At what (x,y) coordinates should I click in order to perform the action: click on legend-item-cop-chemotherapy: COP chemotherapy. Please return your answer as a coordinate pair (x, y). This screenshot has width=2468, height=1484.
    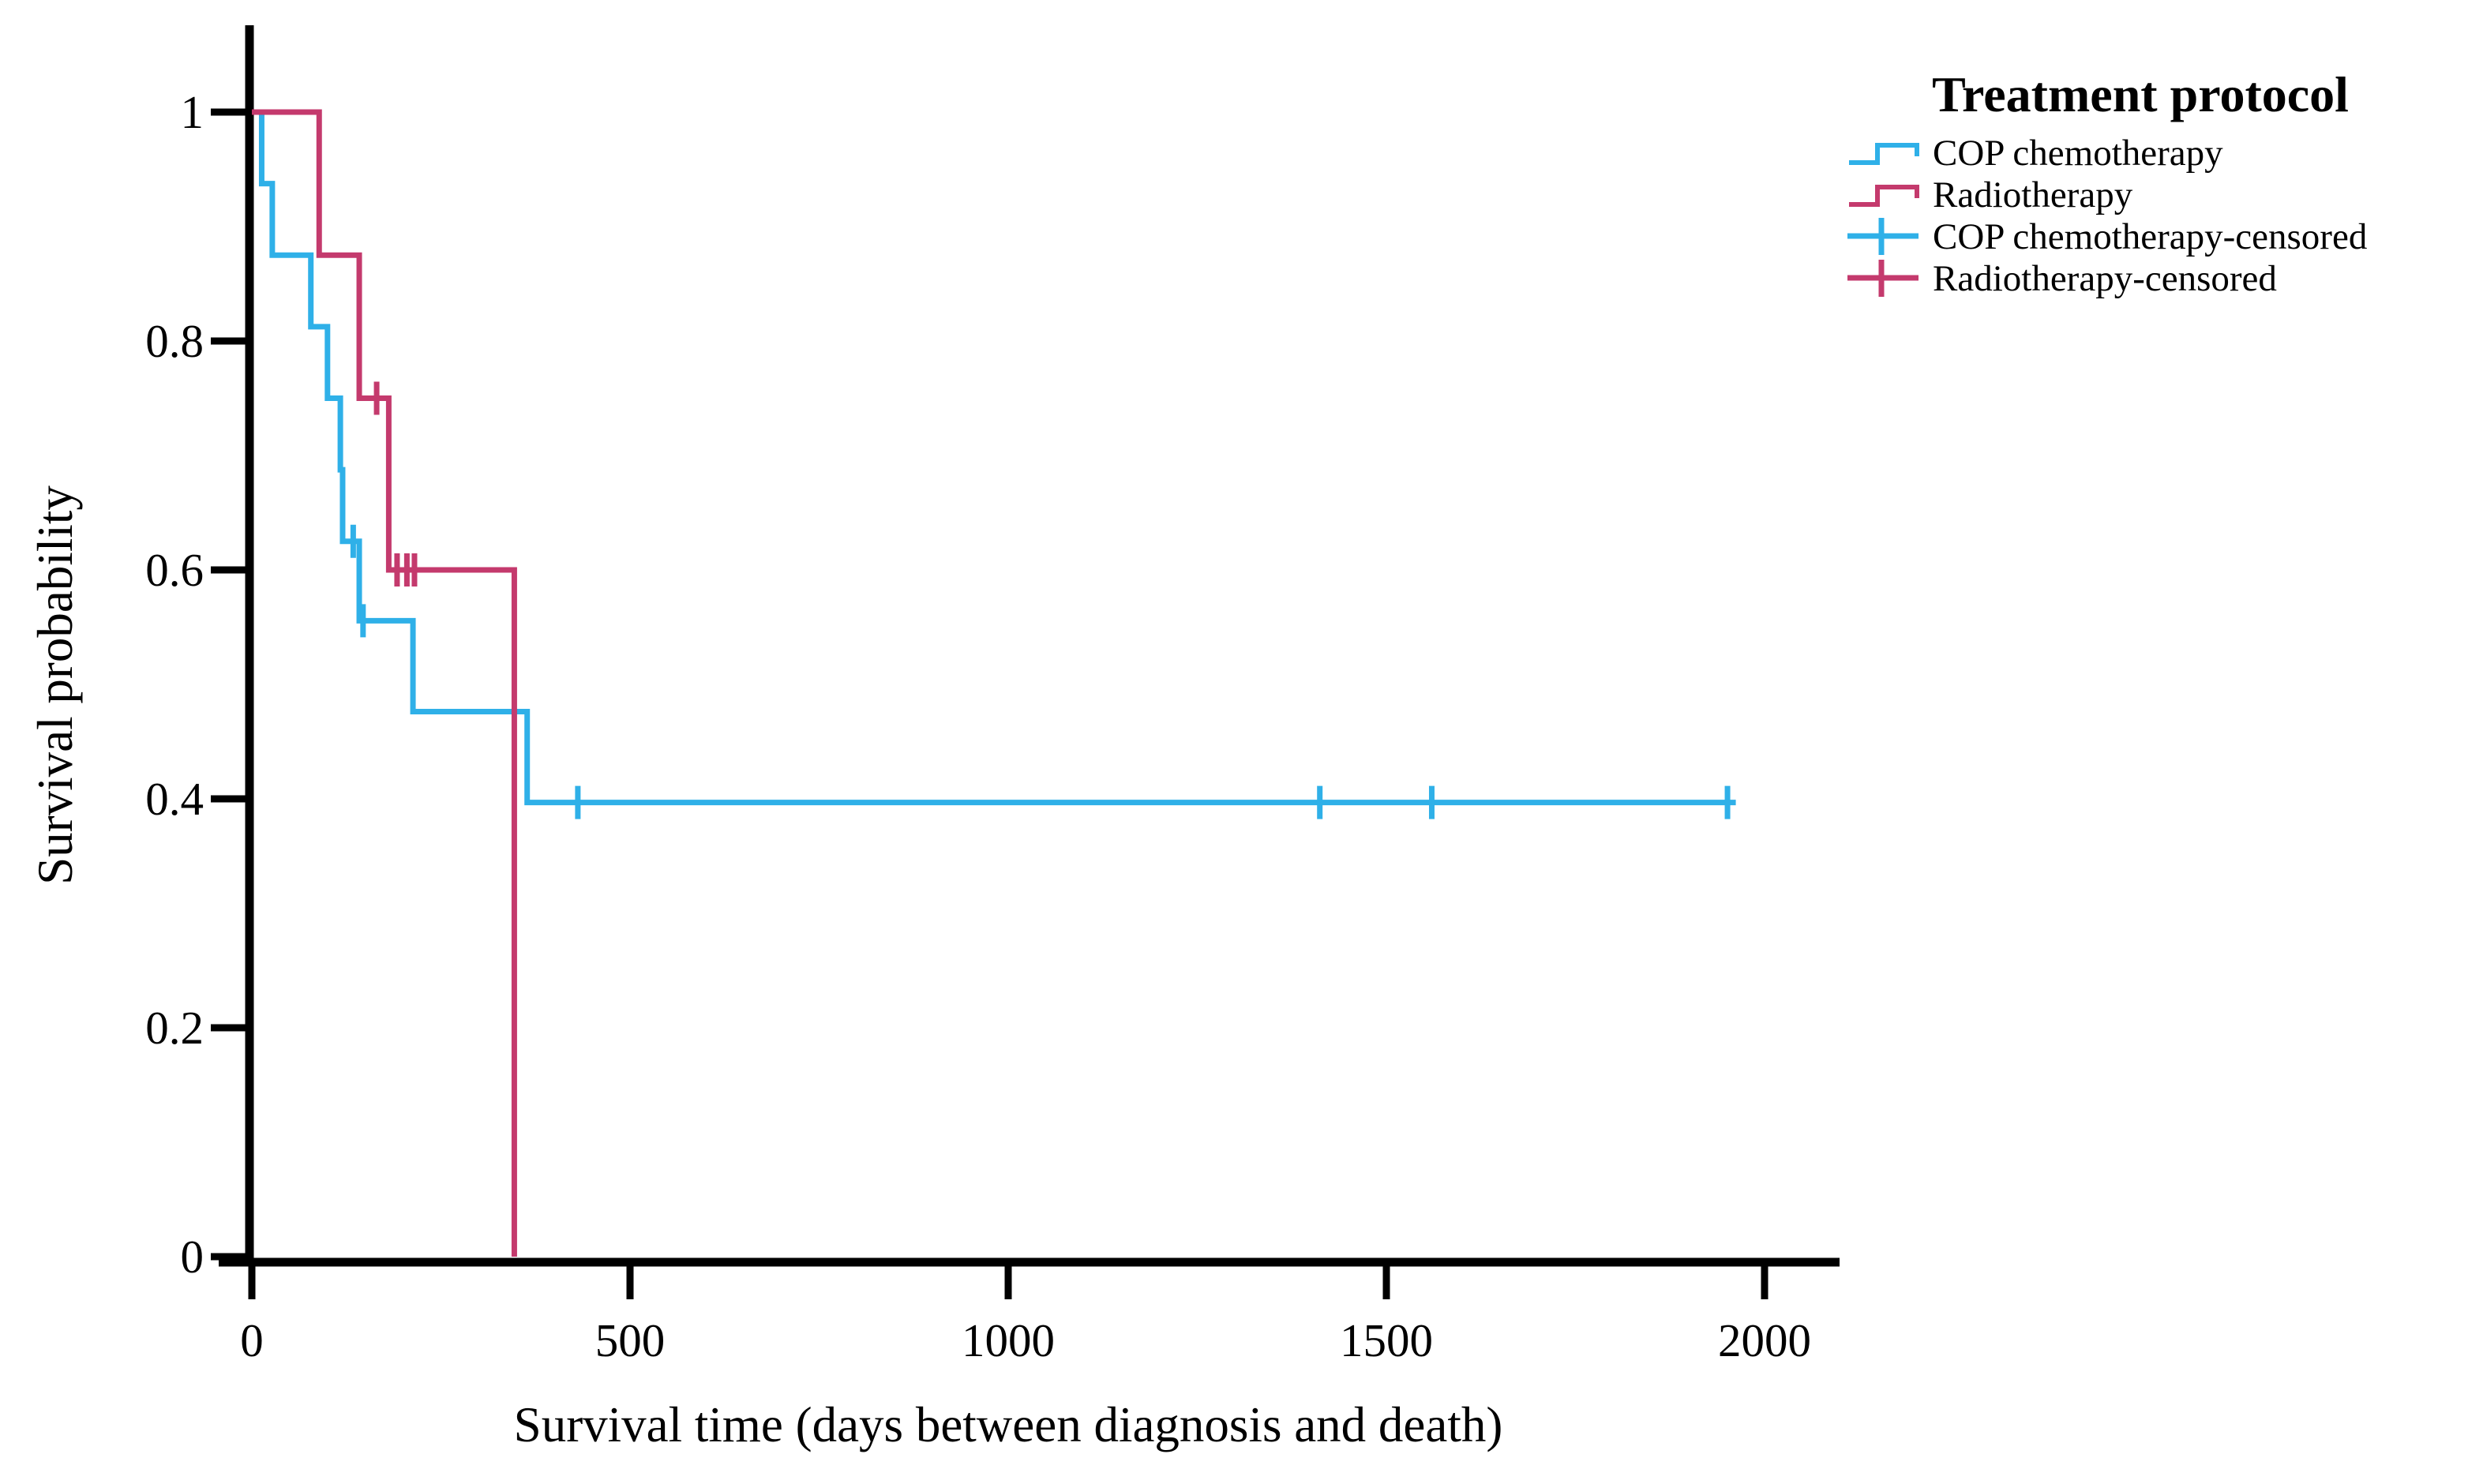
    Looking at the image, I should click on (2107, 153).